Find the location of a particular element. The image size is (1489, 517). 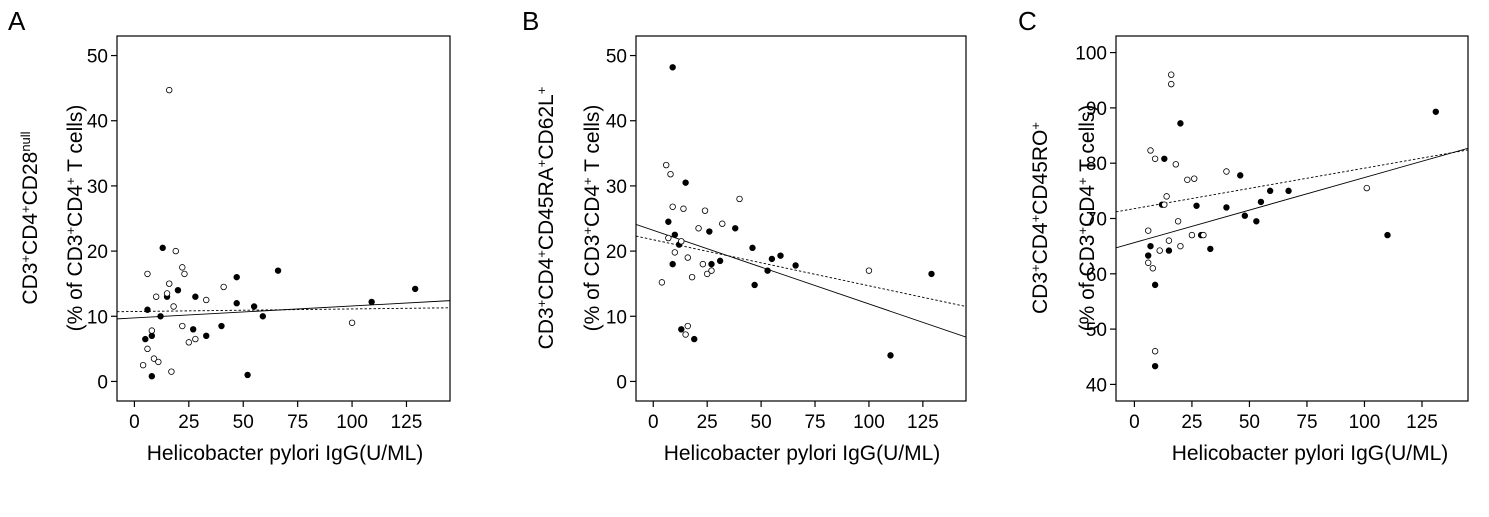

y-axis-title-line1-part: null is located at coordinates (25, 141).